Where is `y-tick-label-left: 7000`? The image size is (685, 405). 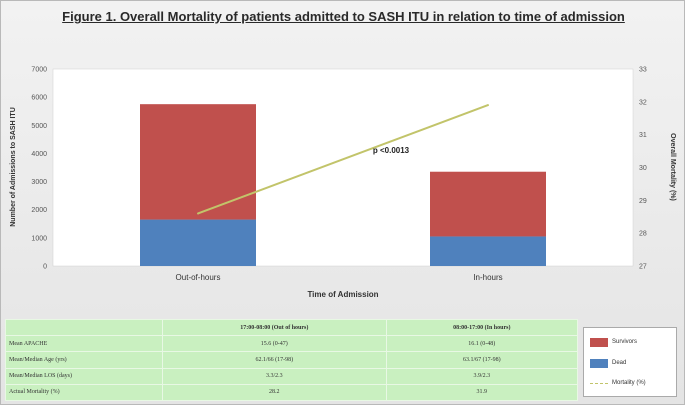 y-tick-label-left: 7000 is located at coordinates (39, 70).